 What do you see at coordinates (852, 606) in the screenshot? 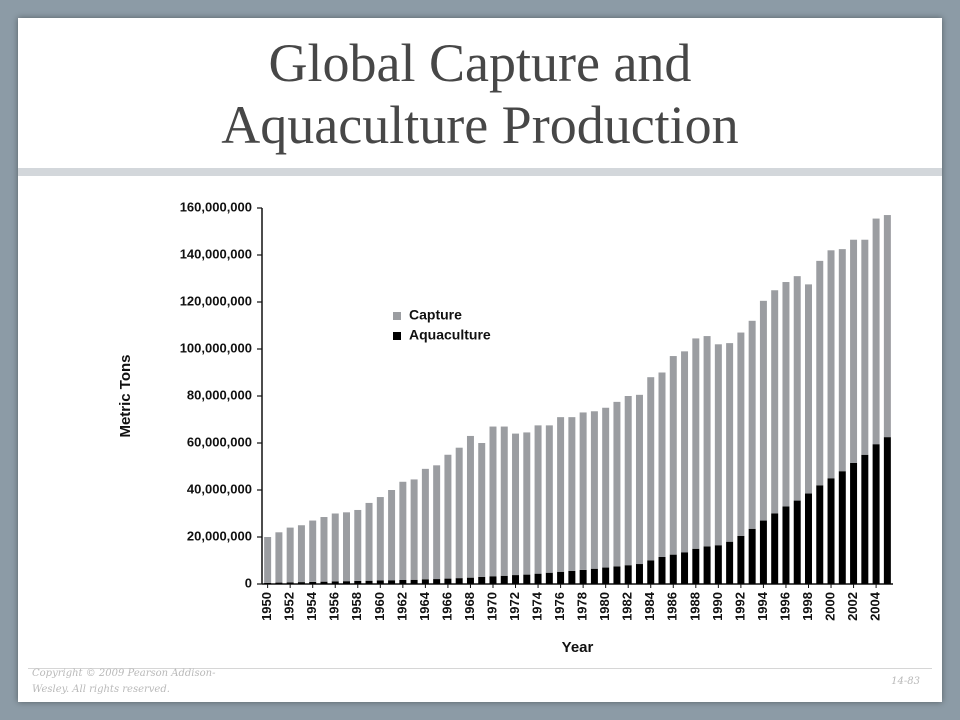
I see `x-tick-label: 2002` at bounding box center [852, 606].